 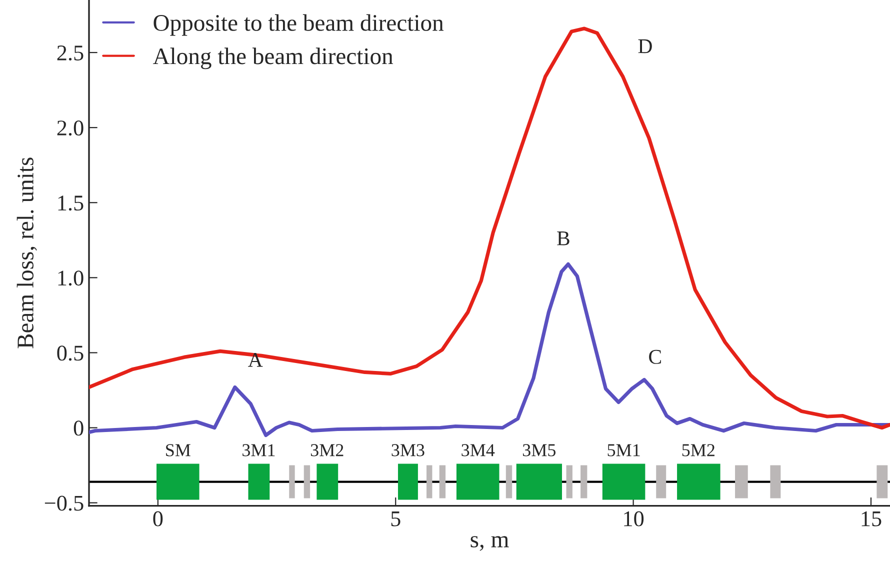 I want to click on annotation: 5M2, so click(x=698, y=450).